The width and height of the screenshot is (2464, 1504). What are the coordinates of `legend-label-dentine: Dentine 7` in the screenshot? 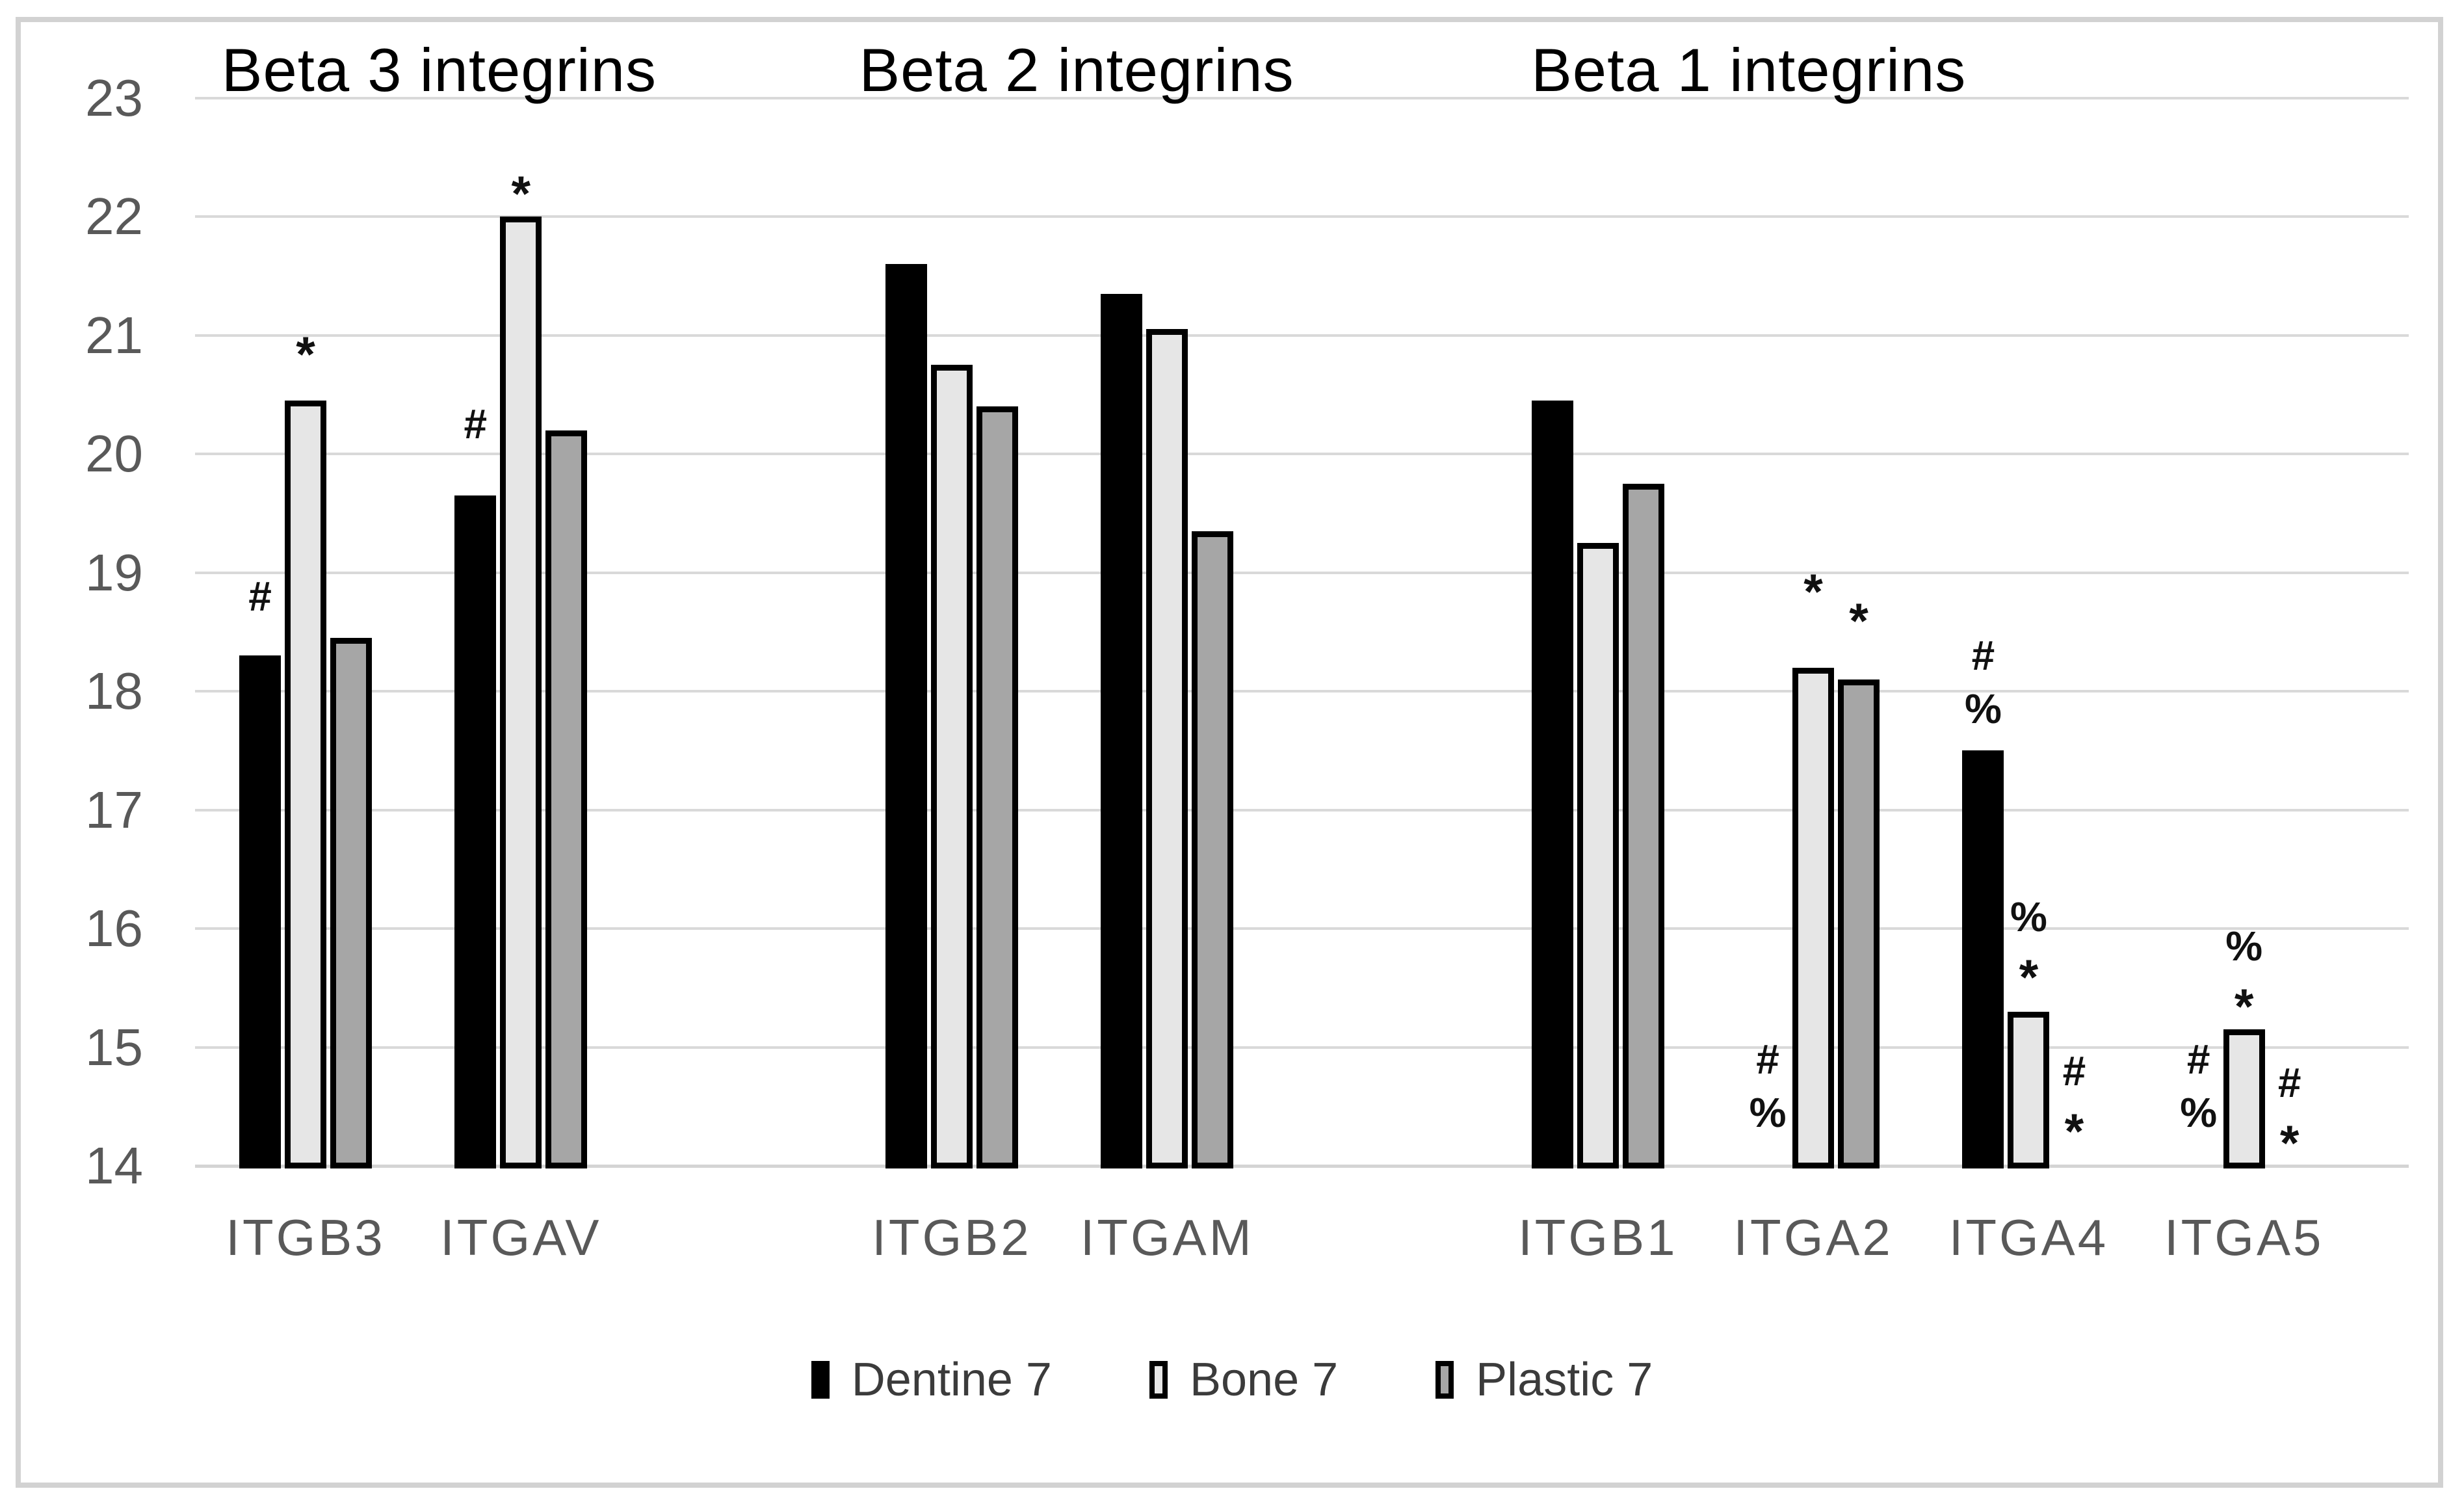 It's located at (951, 1380).